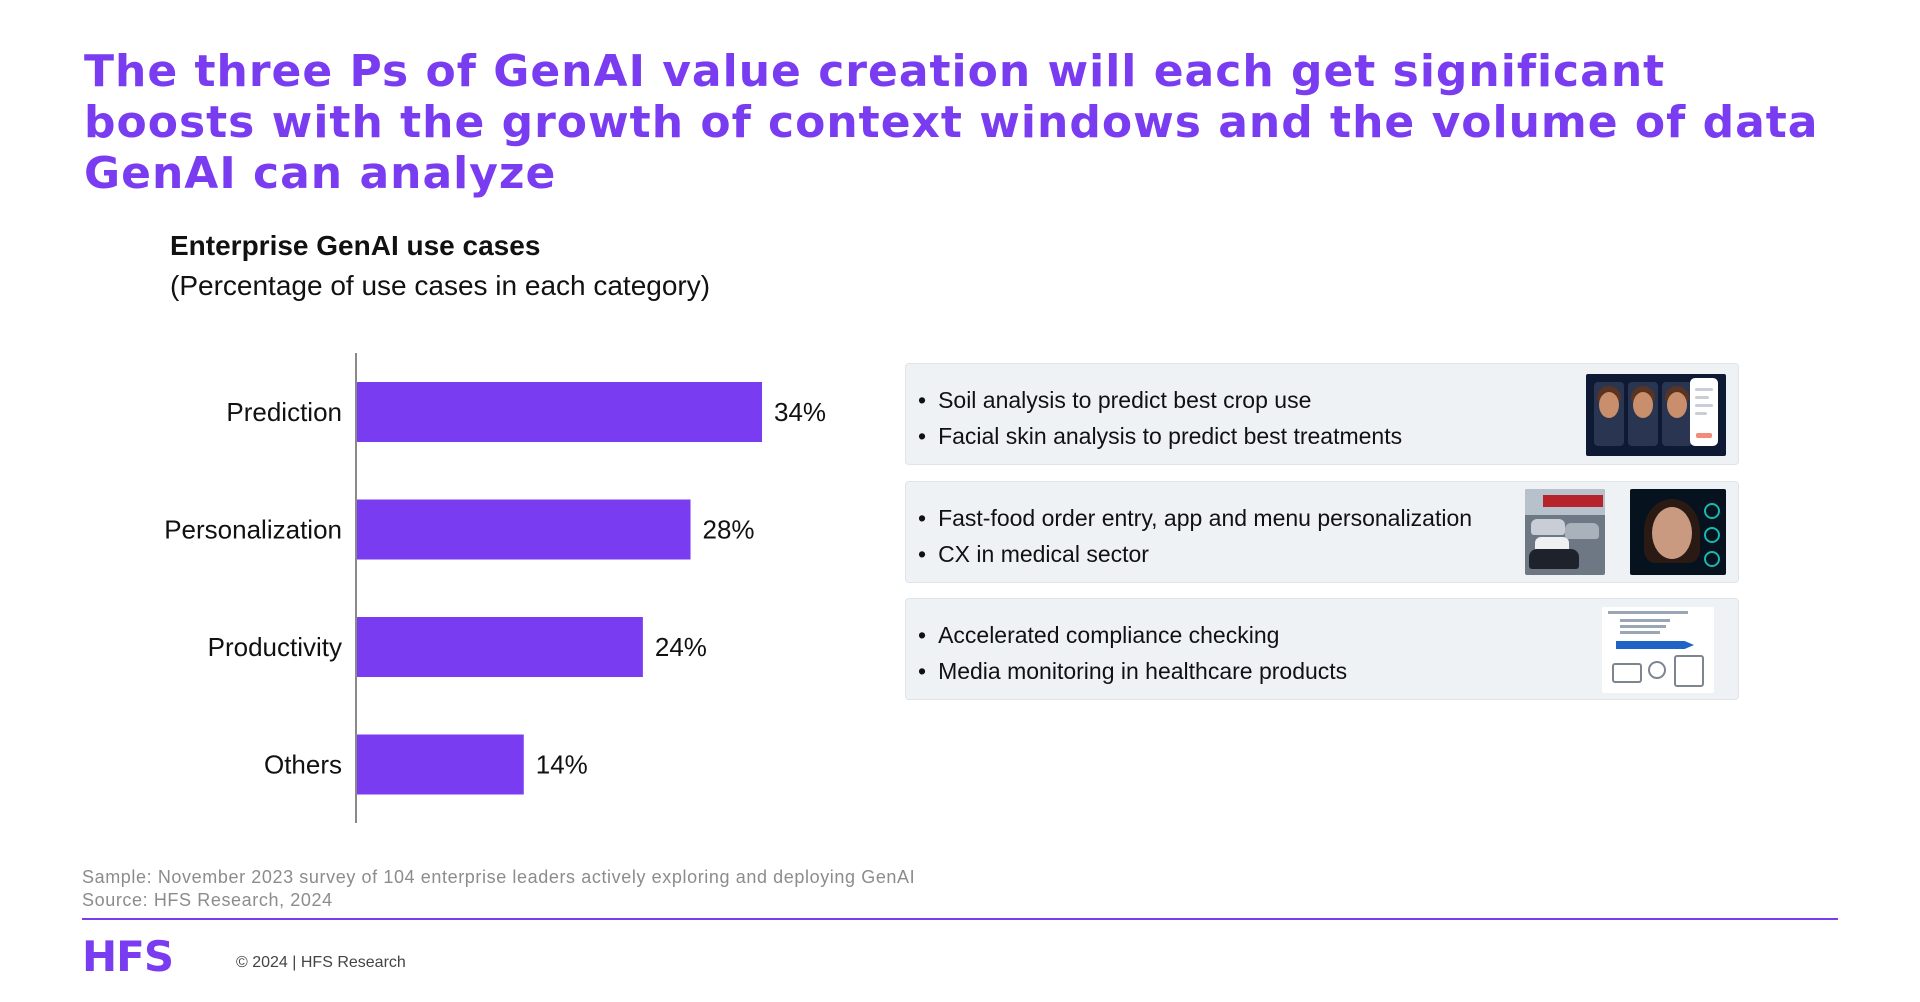 The image size is (1920, 1002). Describe the element at coordinates (562, 765) in the screenshot. I see `value-label: 14%` at that location.